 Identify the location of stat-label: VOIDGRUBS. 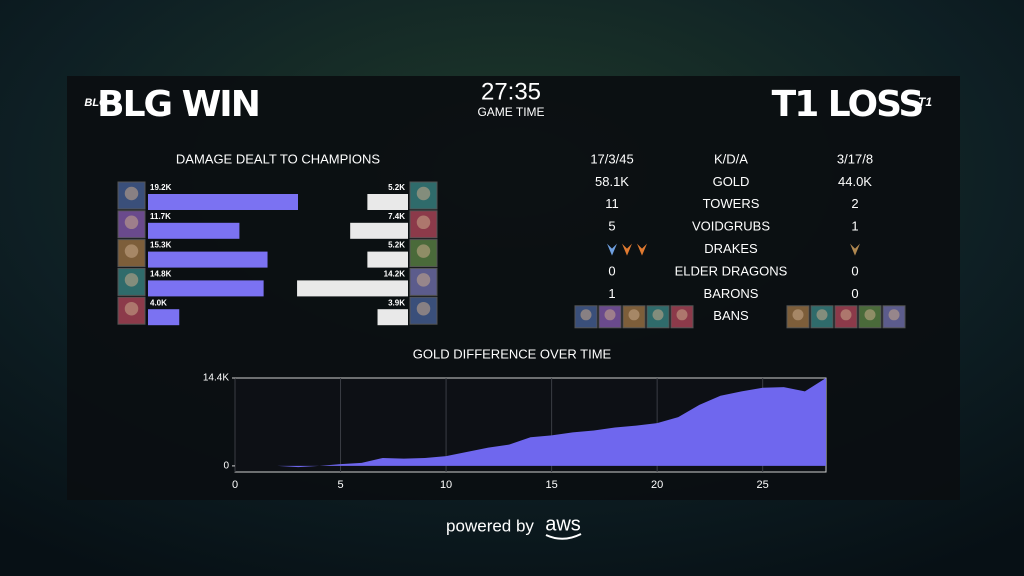
(731, 226).